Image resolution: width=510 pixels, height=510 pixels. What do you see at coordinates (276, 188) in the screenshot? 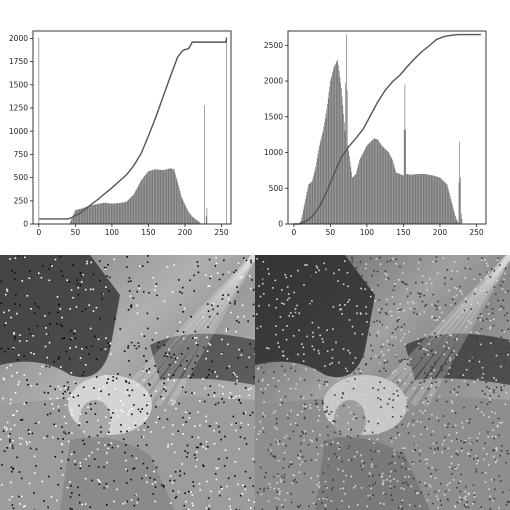
I see `y-tick-label: 500` at bounding box center [276, 188].